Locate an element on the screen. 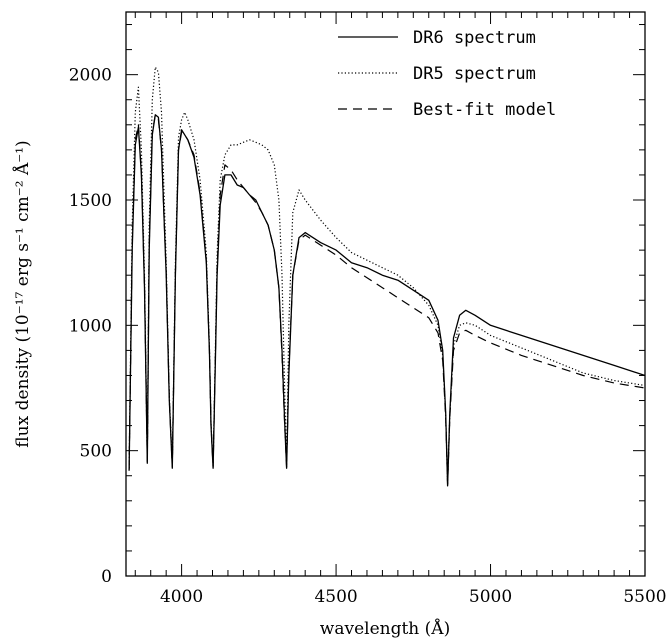 The image size is (671, 640). y-tick-label: 1500 is located at coordinates (90, 201).